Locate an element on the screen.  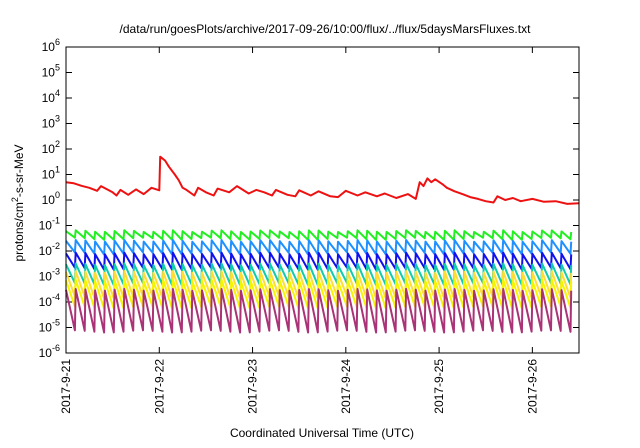
y-tick-exponent: -1 is located at coordinates (56, 221).